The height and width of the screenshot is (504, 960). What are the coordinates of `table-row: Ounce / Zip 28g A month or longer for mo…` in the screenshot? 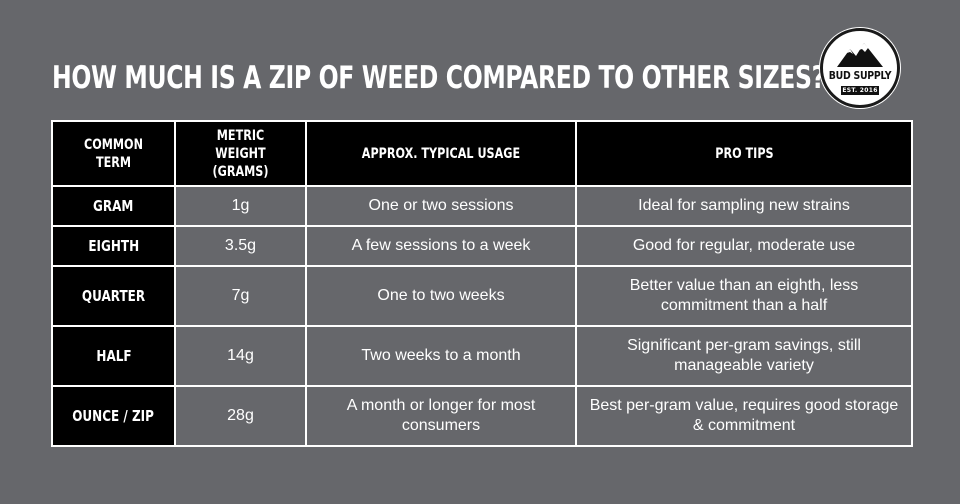 It's located at (482, 416).